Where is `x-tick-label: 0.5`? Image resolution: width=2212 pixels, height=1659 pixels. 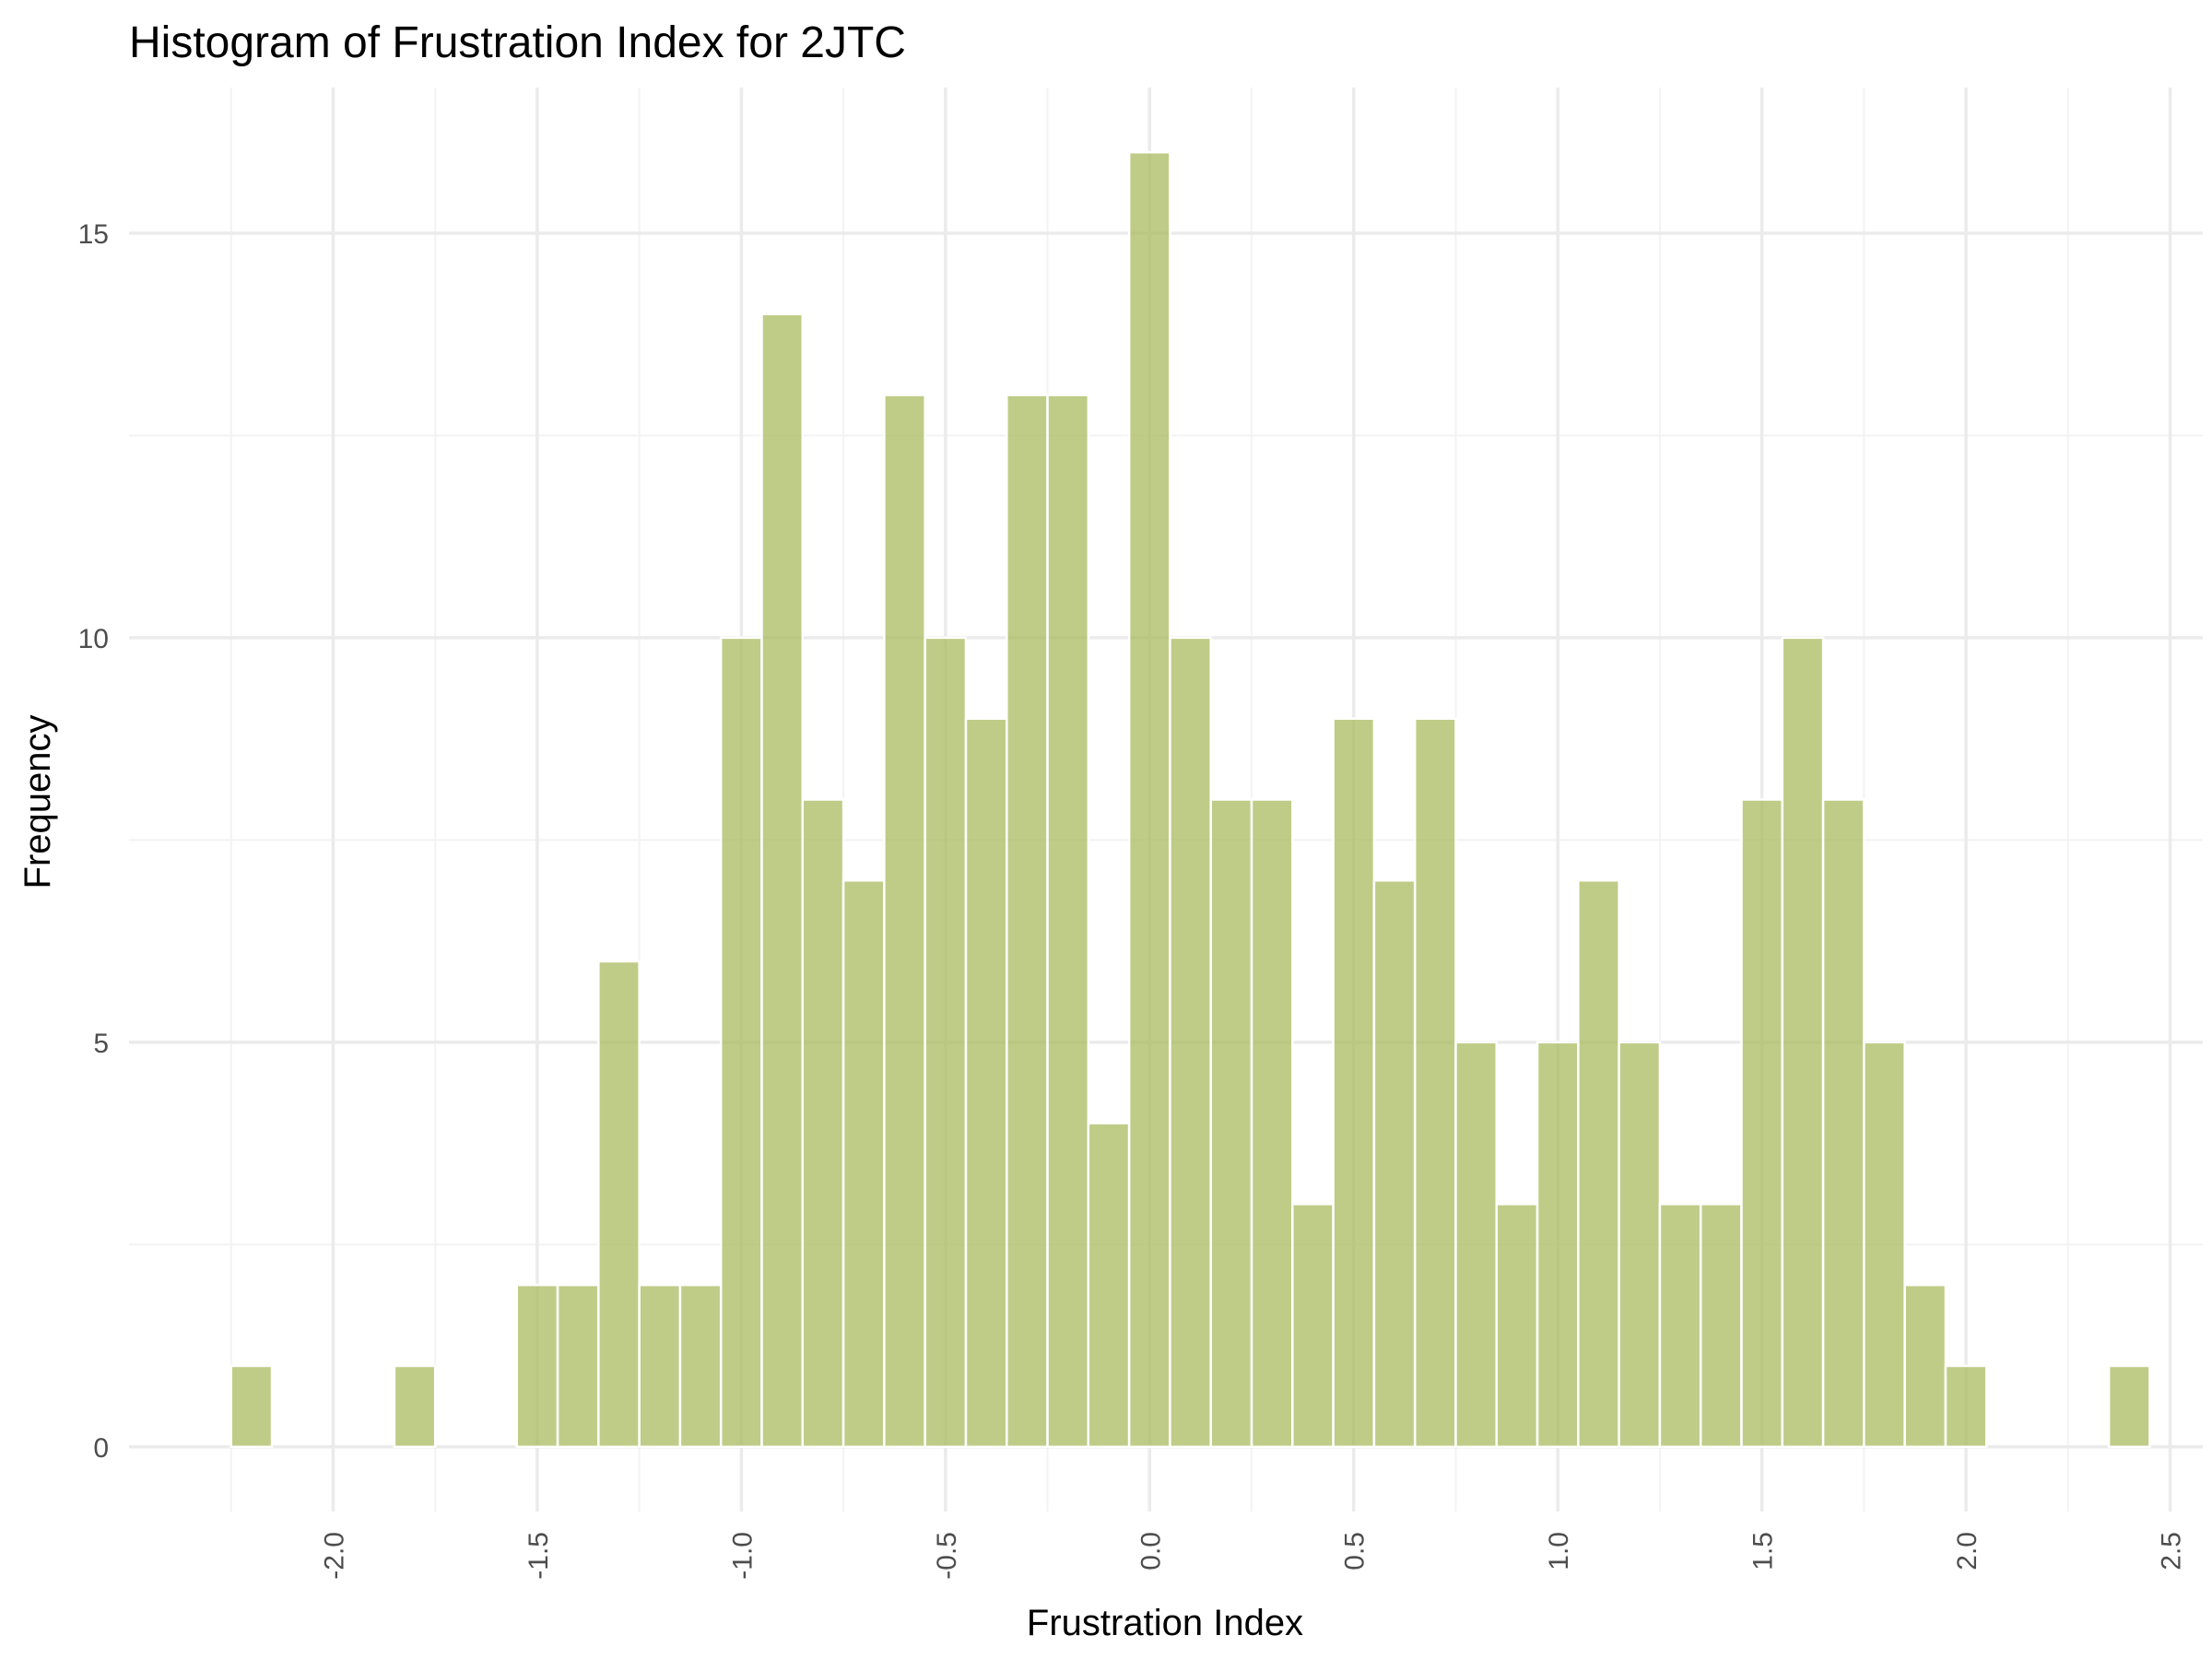 x-tick-label: 0.5 is located at coordinates (1355, 1551).